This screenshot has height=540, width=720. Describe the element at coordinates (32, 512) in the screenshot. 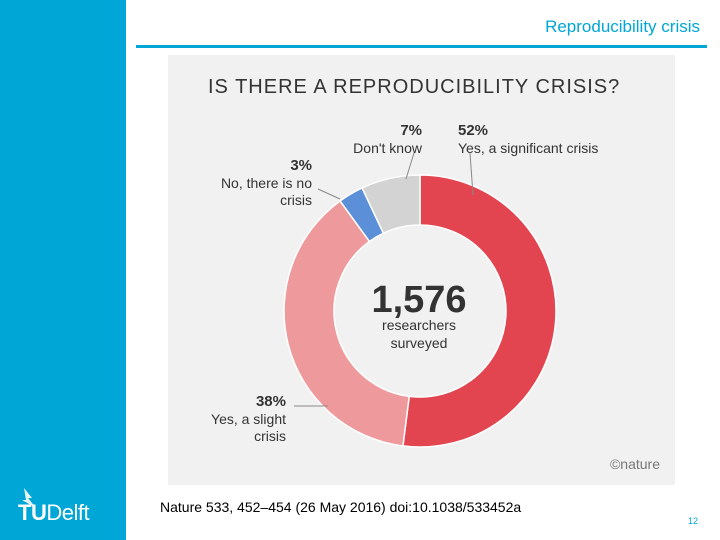

I see `logo-text-bold: TU` at that location.